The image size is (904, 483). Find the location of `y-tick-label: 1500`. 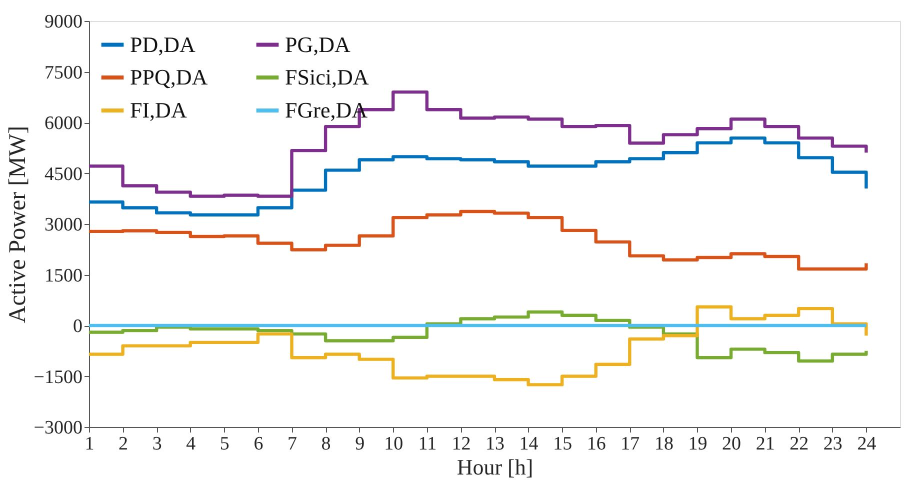

y-tick-label: 1500 is located at coordinates (63, 275).